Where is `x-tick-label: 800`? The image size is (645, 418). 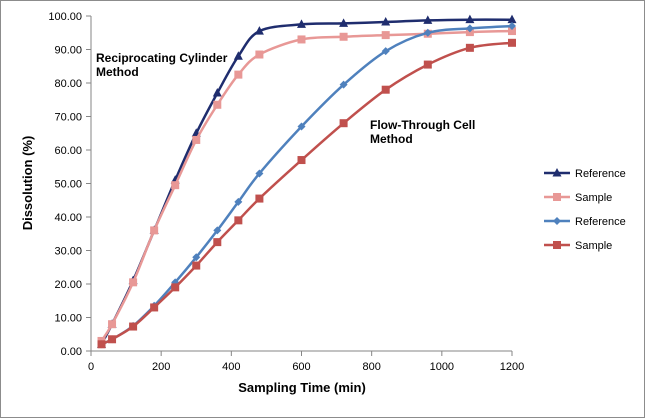 x-tick-label: 800 is located at coordinates (371, 367).